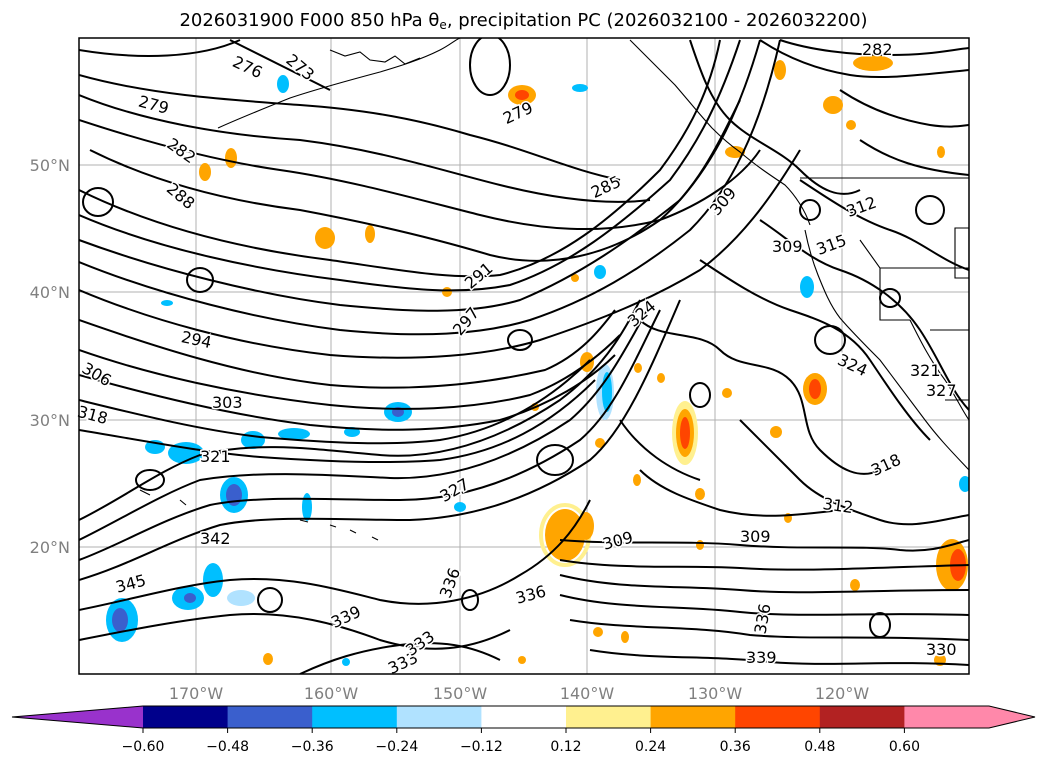  Describe the element at coordinates (838, 505) in the screenshot. I see `contour-label: 312` at that location.